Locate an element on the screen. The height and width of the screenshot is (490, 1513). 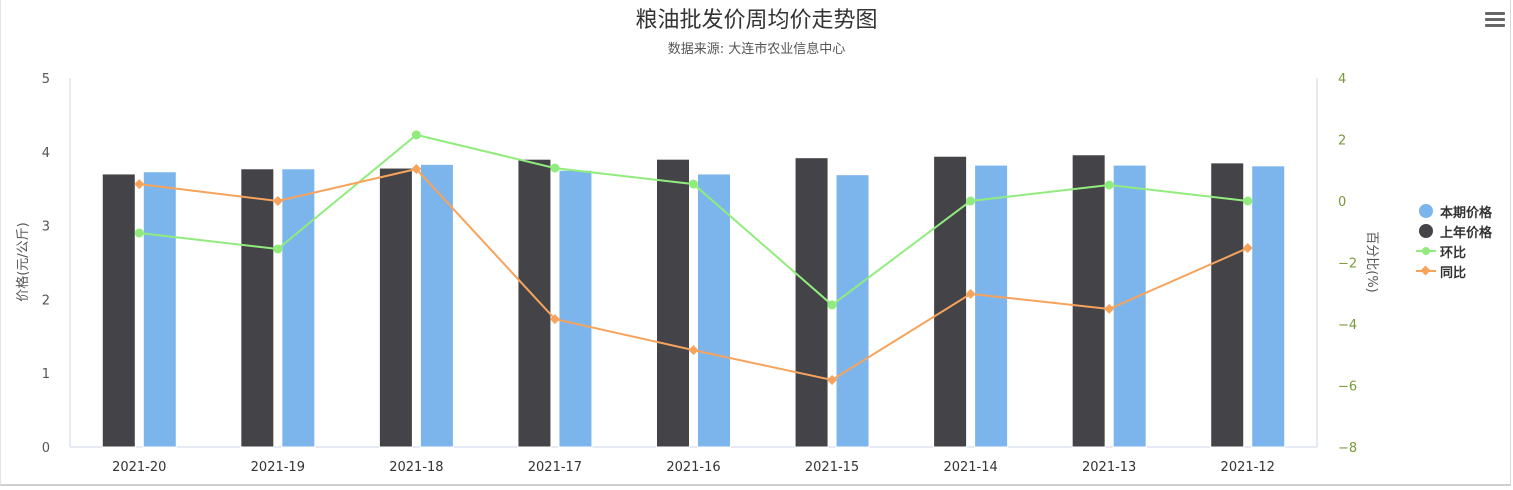
x-axis-tick: 2021-15 is located at coordinates (832, 467).